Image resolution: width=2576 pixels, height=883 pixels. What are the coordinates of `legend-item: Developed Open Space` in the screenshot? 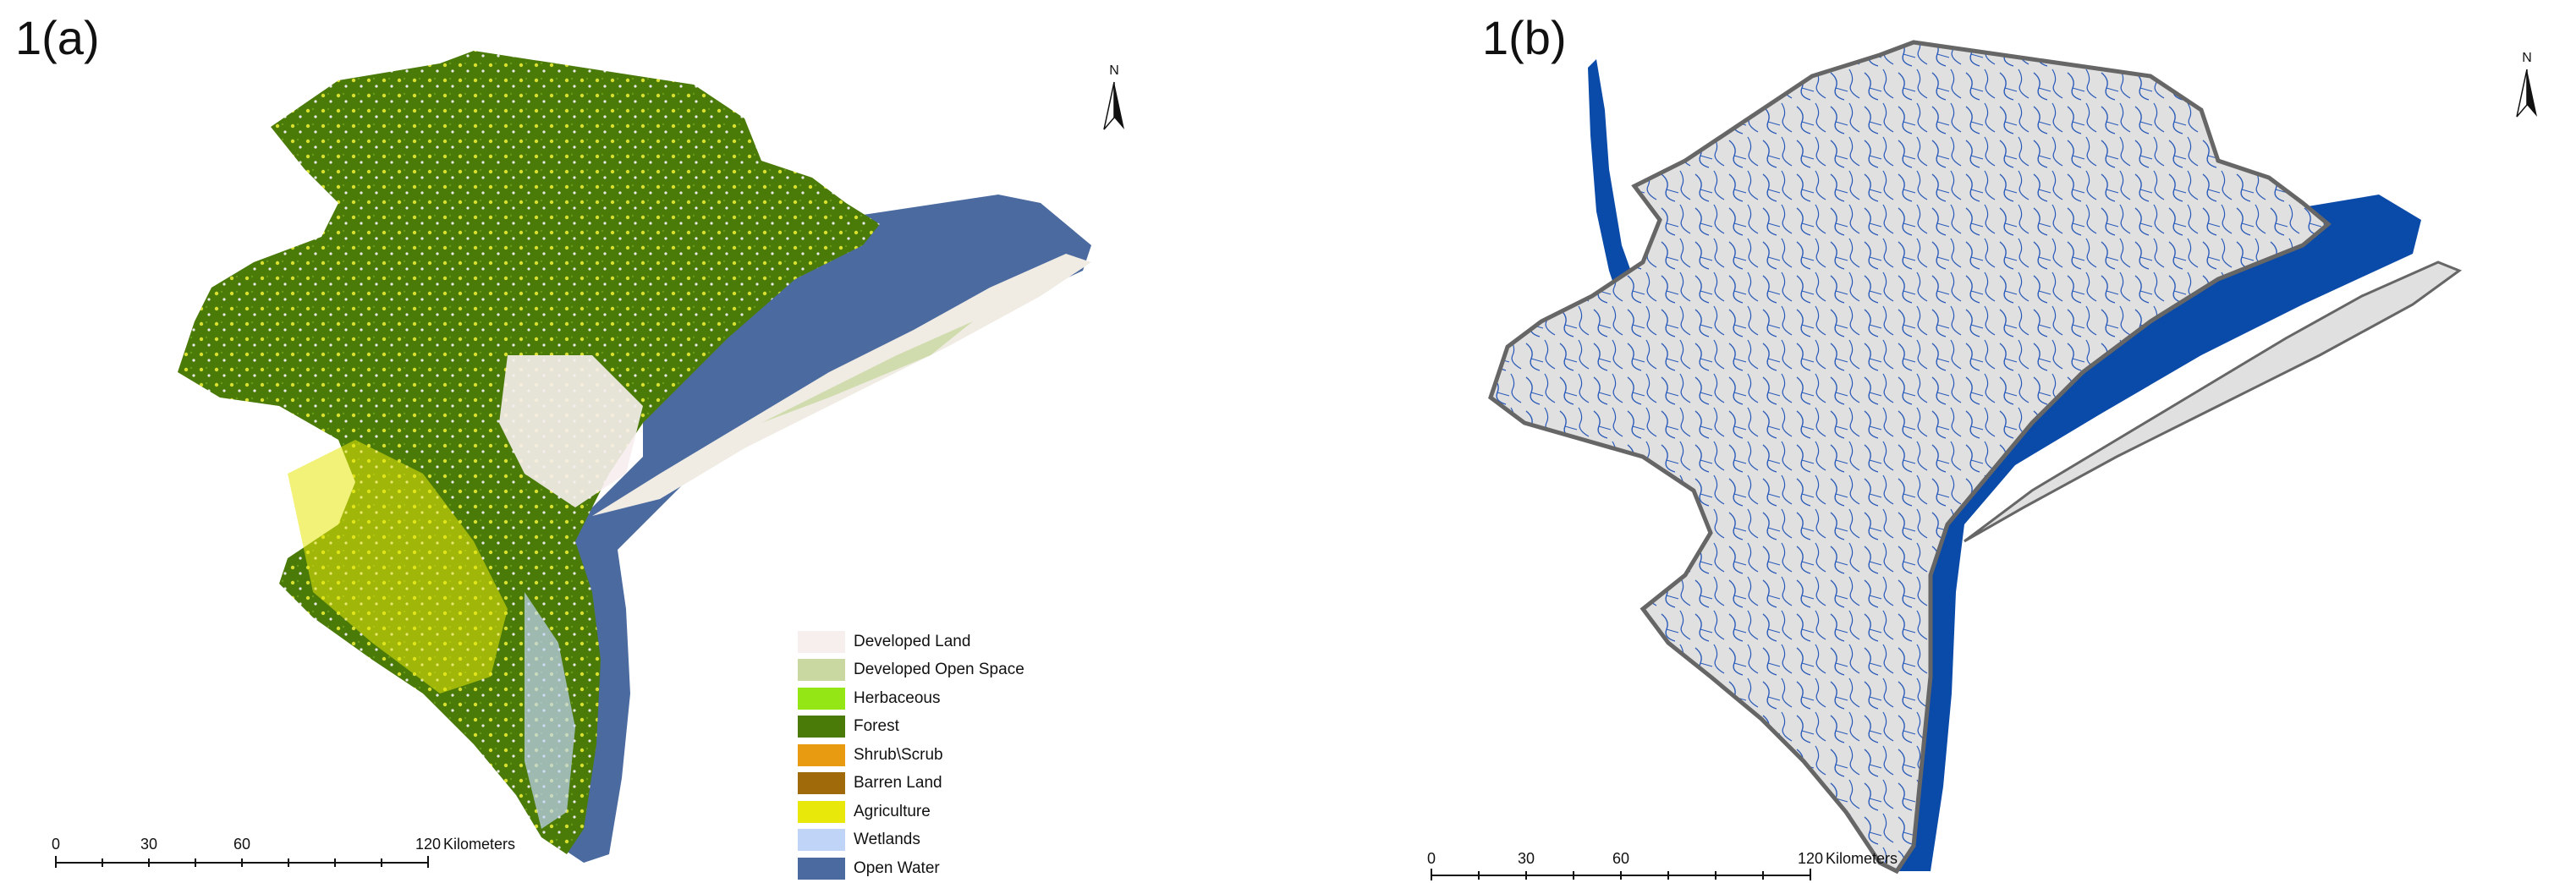 It's located at (911, 670).